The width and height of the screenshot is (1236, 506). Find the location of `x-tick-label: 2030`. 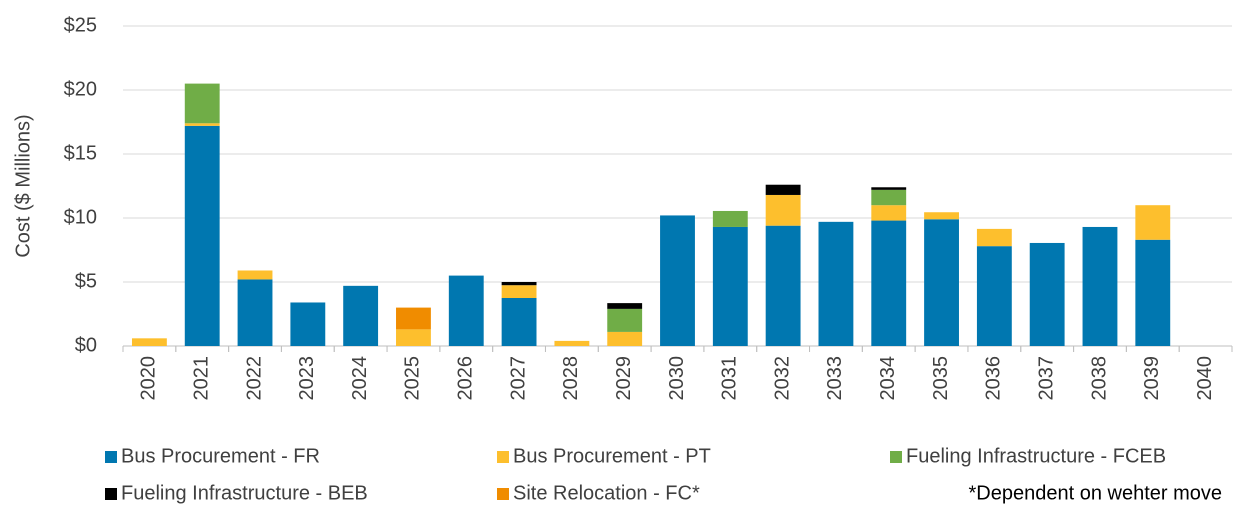

x-tick-label: 2030 is located at coordinates (677, 378).